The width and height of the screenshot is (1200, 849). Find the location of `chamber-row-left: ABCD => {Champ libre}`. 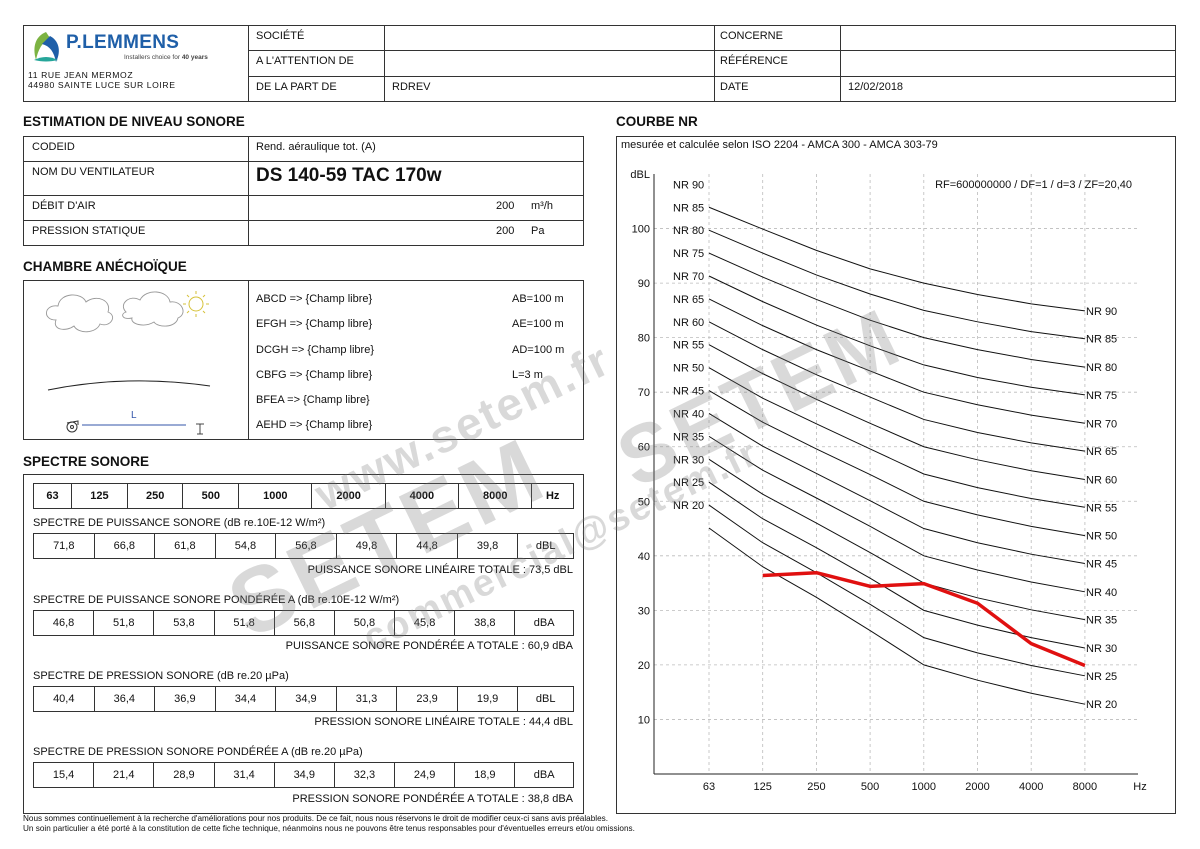

chamber-row-left: ABCD => {Champ libre} is located at coordinates (314, 299).